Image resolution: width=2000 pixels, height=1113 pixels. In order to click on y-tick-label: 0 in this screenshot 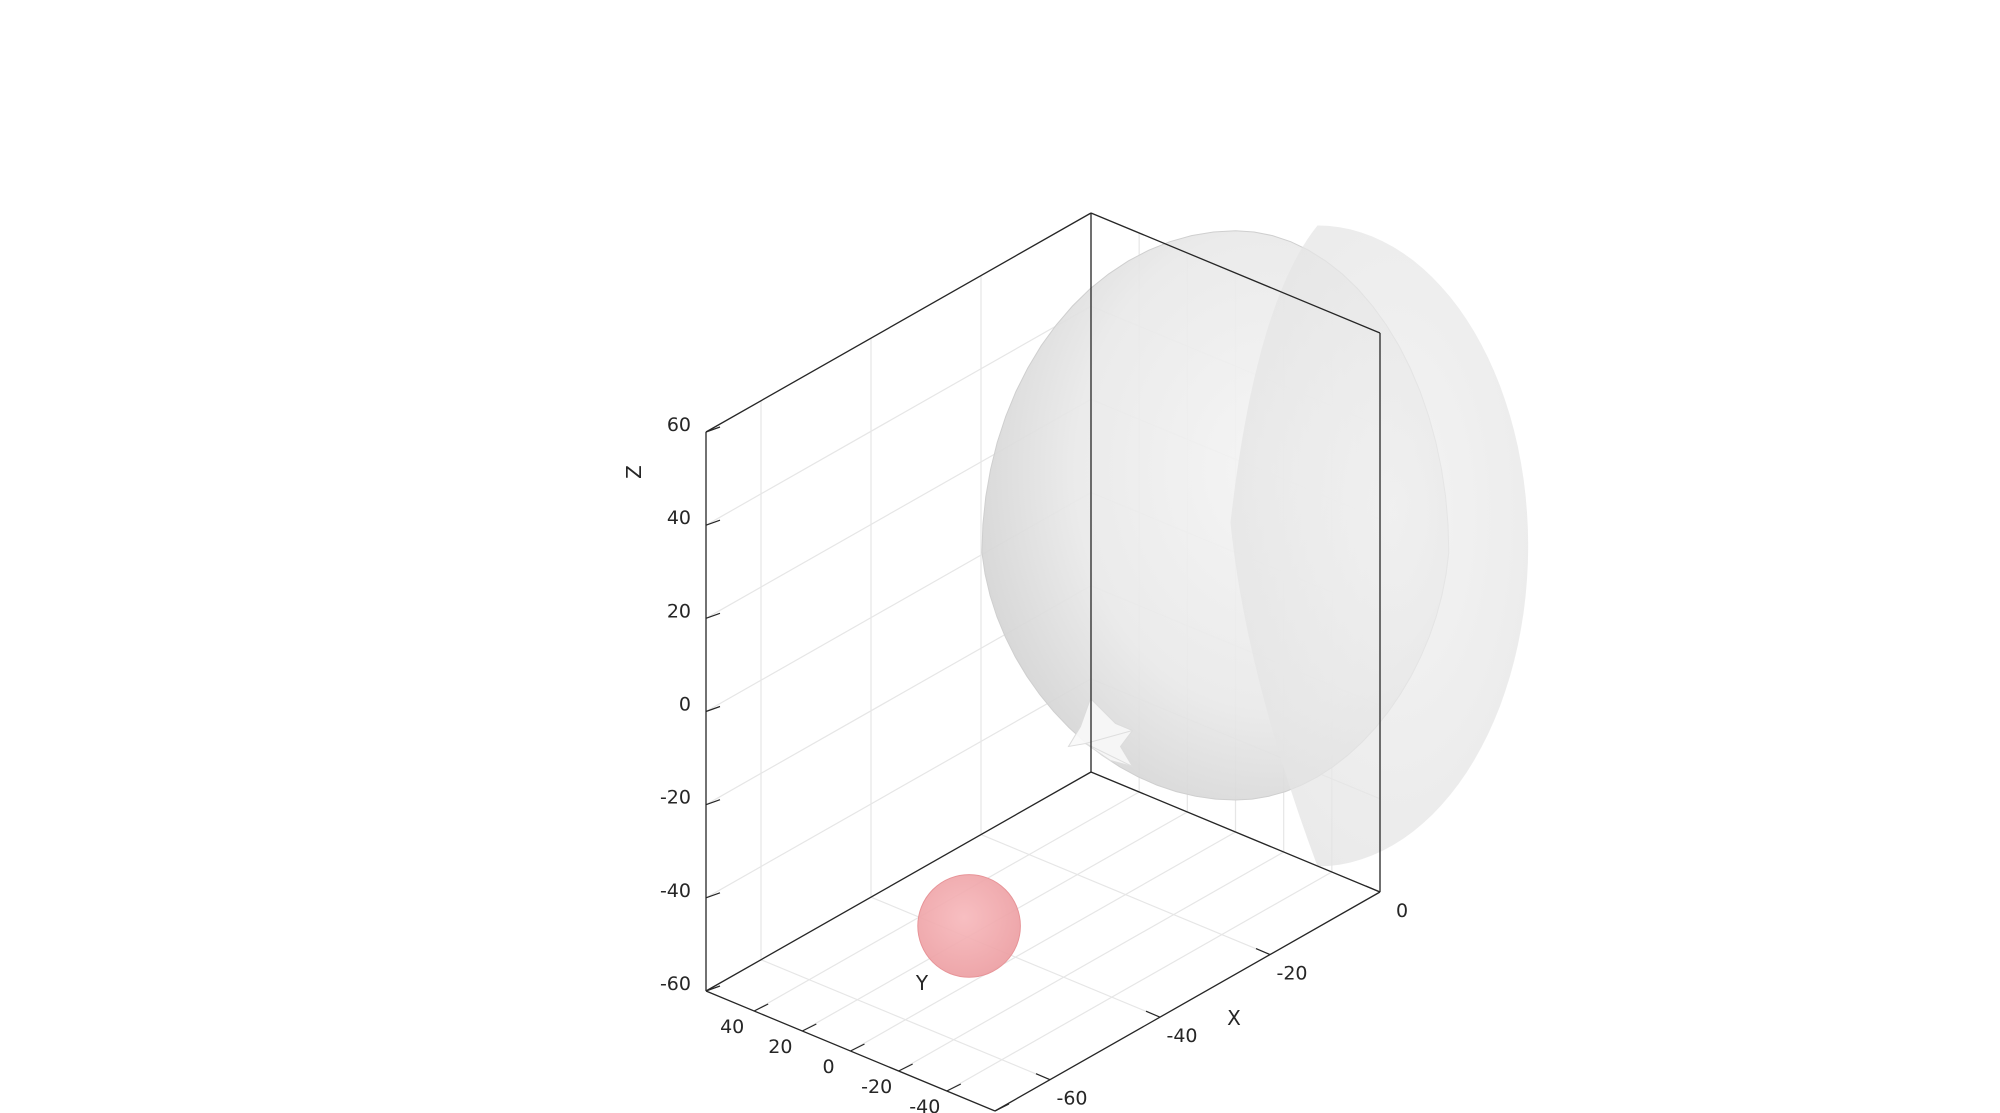, I will do `click(828, 1067)`.